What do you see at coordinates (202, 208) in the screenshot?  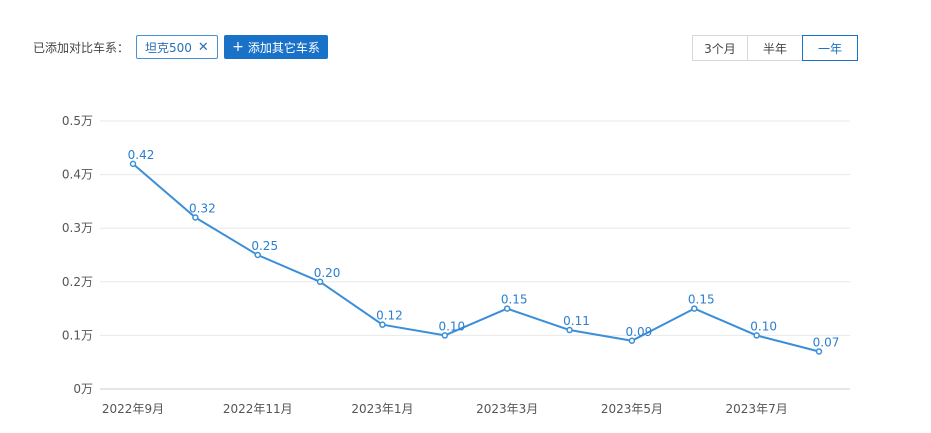 I see `data-label: 0.32` at bounding box center [202, 208].